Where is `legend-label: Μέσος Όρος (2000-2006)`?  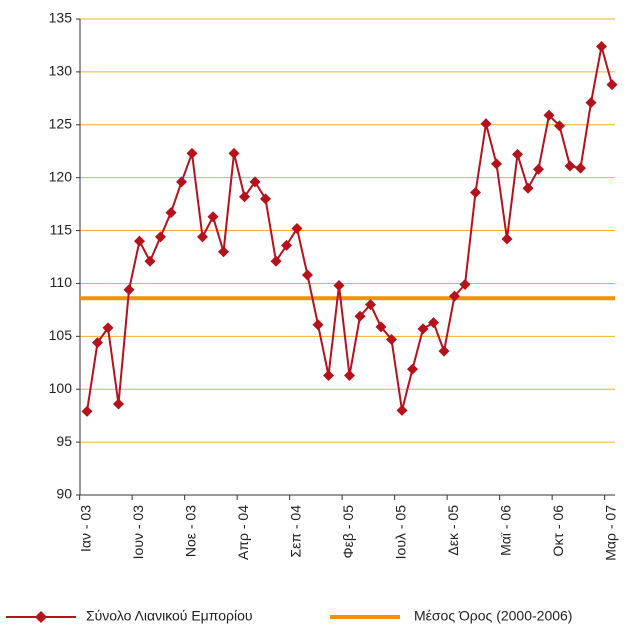
legend-label: Μέσος Όρος (2000-2006) is located at coordinates (493, 616).